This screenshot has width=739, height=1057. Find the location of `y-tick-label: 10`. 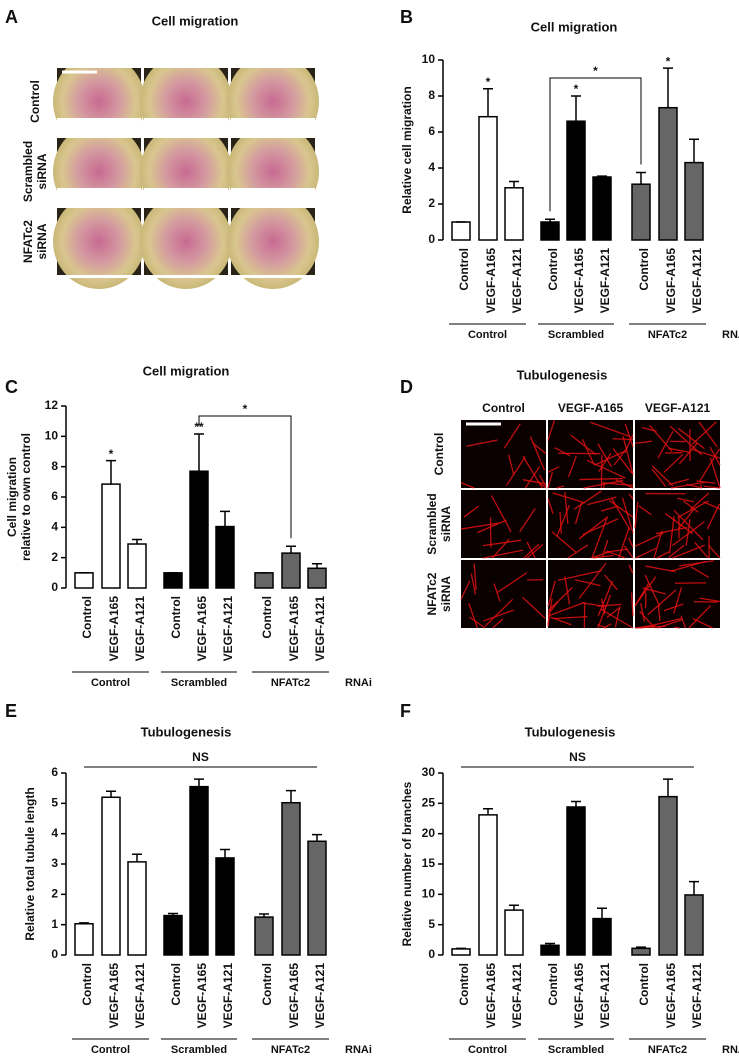

y-tick-label: 10 is located at coordinates (52, 436).